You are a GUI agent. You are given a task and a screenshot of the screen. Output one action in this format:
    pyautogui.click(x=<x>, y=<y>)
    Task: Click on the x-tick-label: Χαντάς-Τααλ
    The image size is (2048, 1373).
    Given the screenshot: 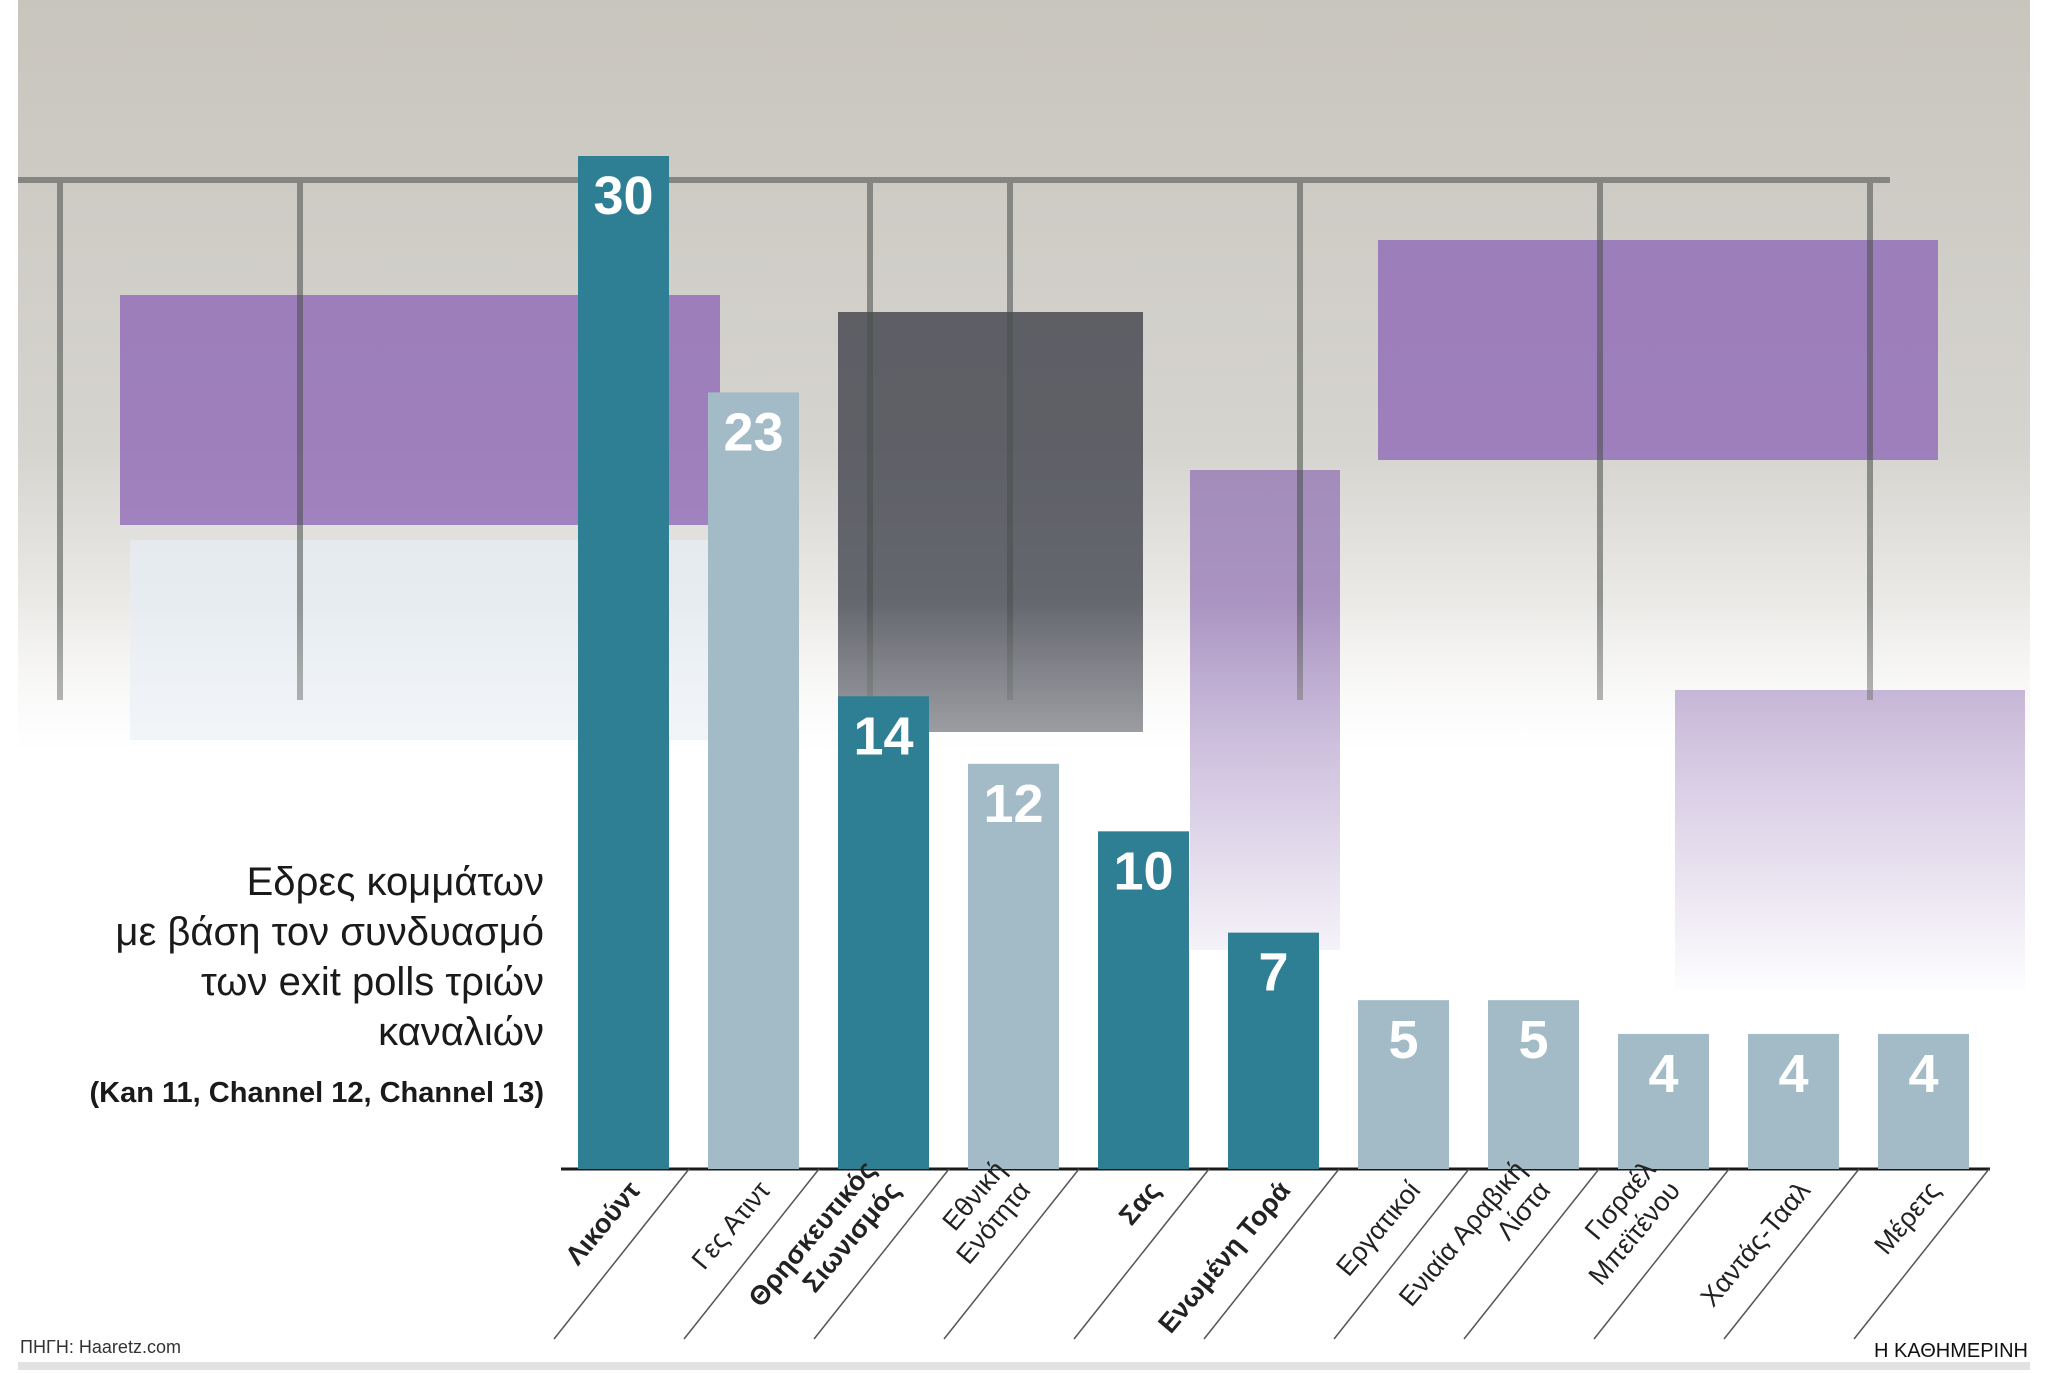 What is the action you would take?
    pyautogui.click(x=1756, y=1243)
    